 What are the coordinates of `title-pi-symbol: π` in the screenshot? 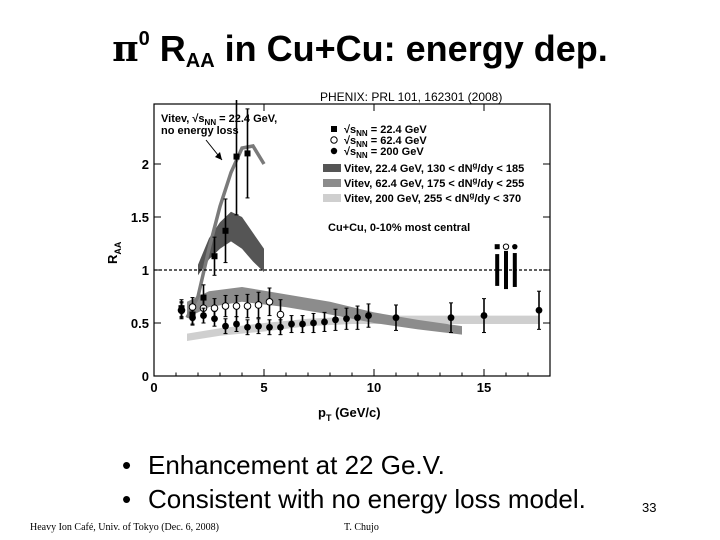 It's located at (125, 49).